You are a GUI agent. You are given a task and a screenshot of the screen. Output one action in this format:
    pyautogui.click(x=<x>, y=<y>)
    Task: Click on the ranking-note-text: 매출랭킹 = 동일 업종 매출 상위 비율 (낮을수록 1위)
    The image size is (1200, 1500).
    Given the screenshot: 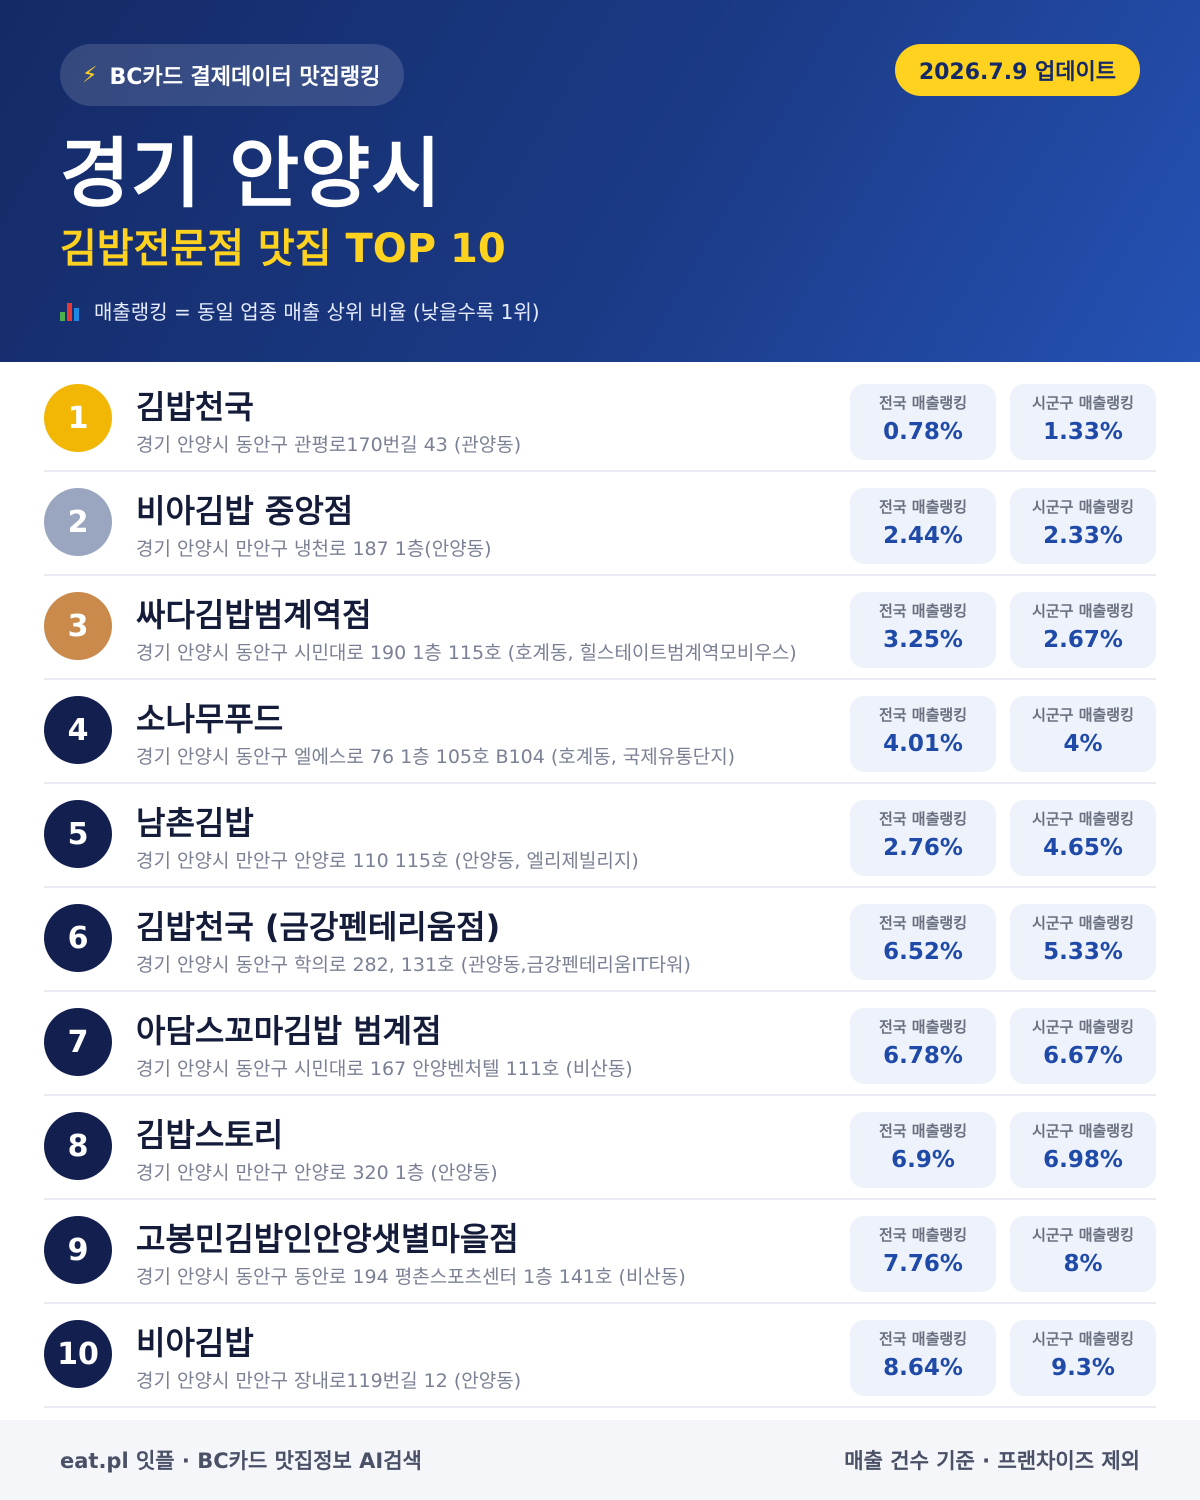 What is the action you would take?
    pyautogui.click(x=317, y=312)
    